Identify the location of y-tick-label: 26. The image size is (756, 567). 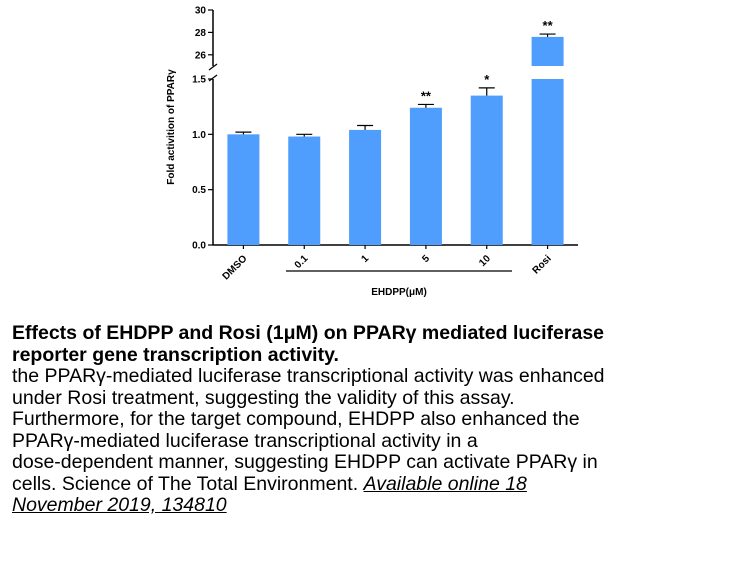
(201, 55).